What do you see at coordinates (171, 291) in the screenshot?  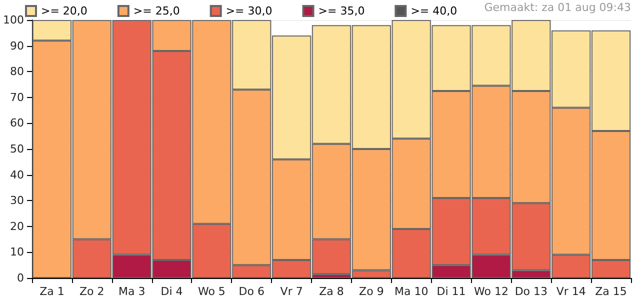 I see `x-tick-label: Di 4` at bounding box center [171, 291].